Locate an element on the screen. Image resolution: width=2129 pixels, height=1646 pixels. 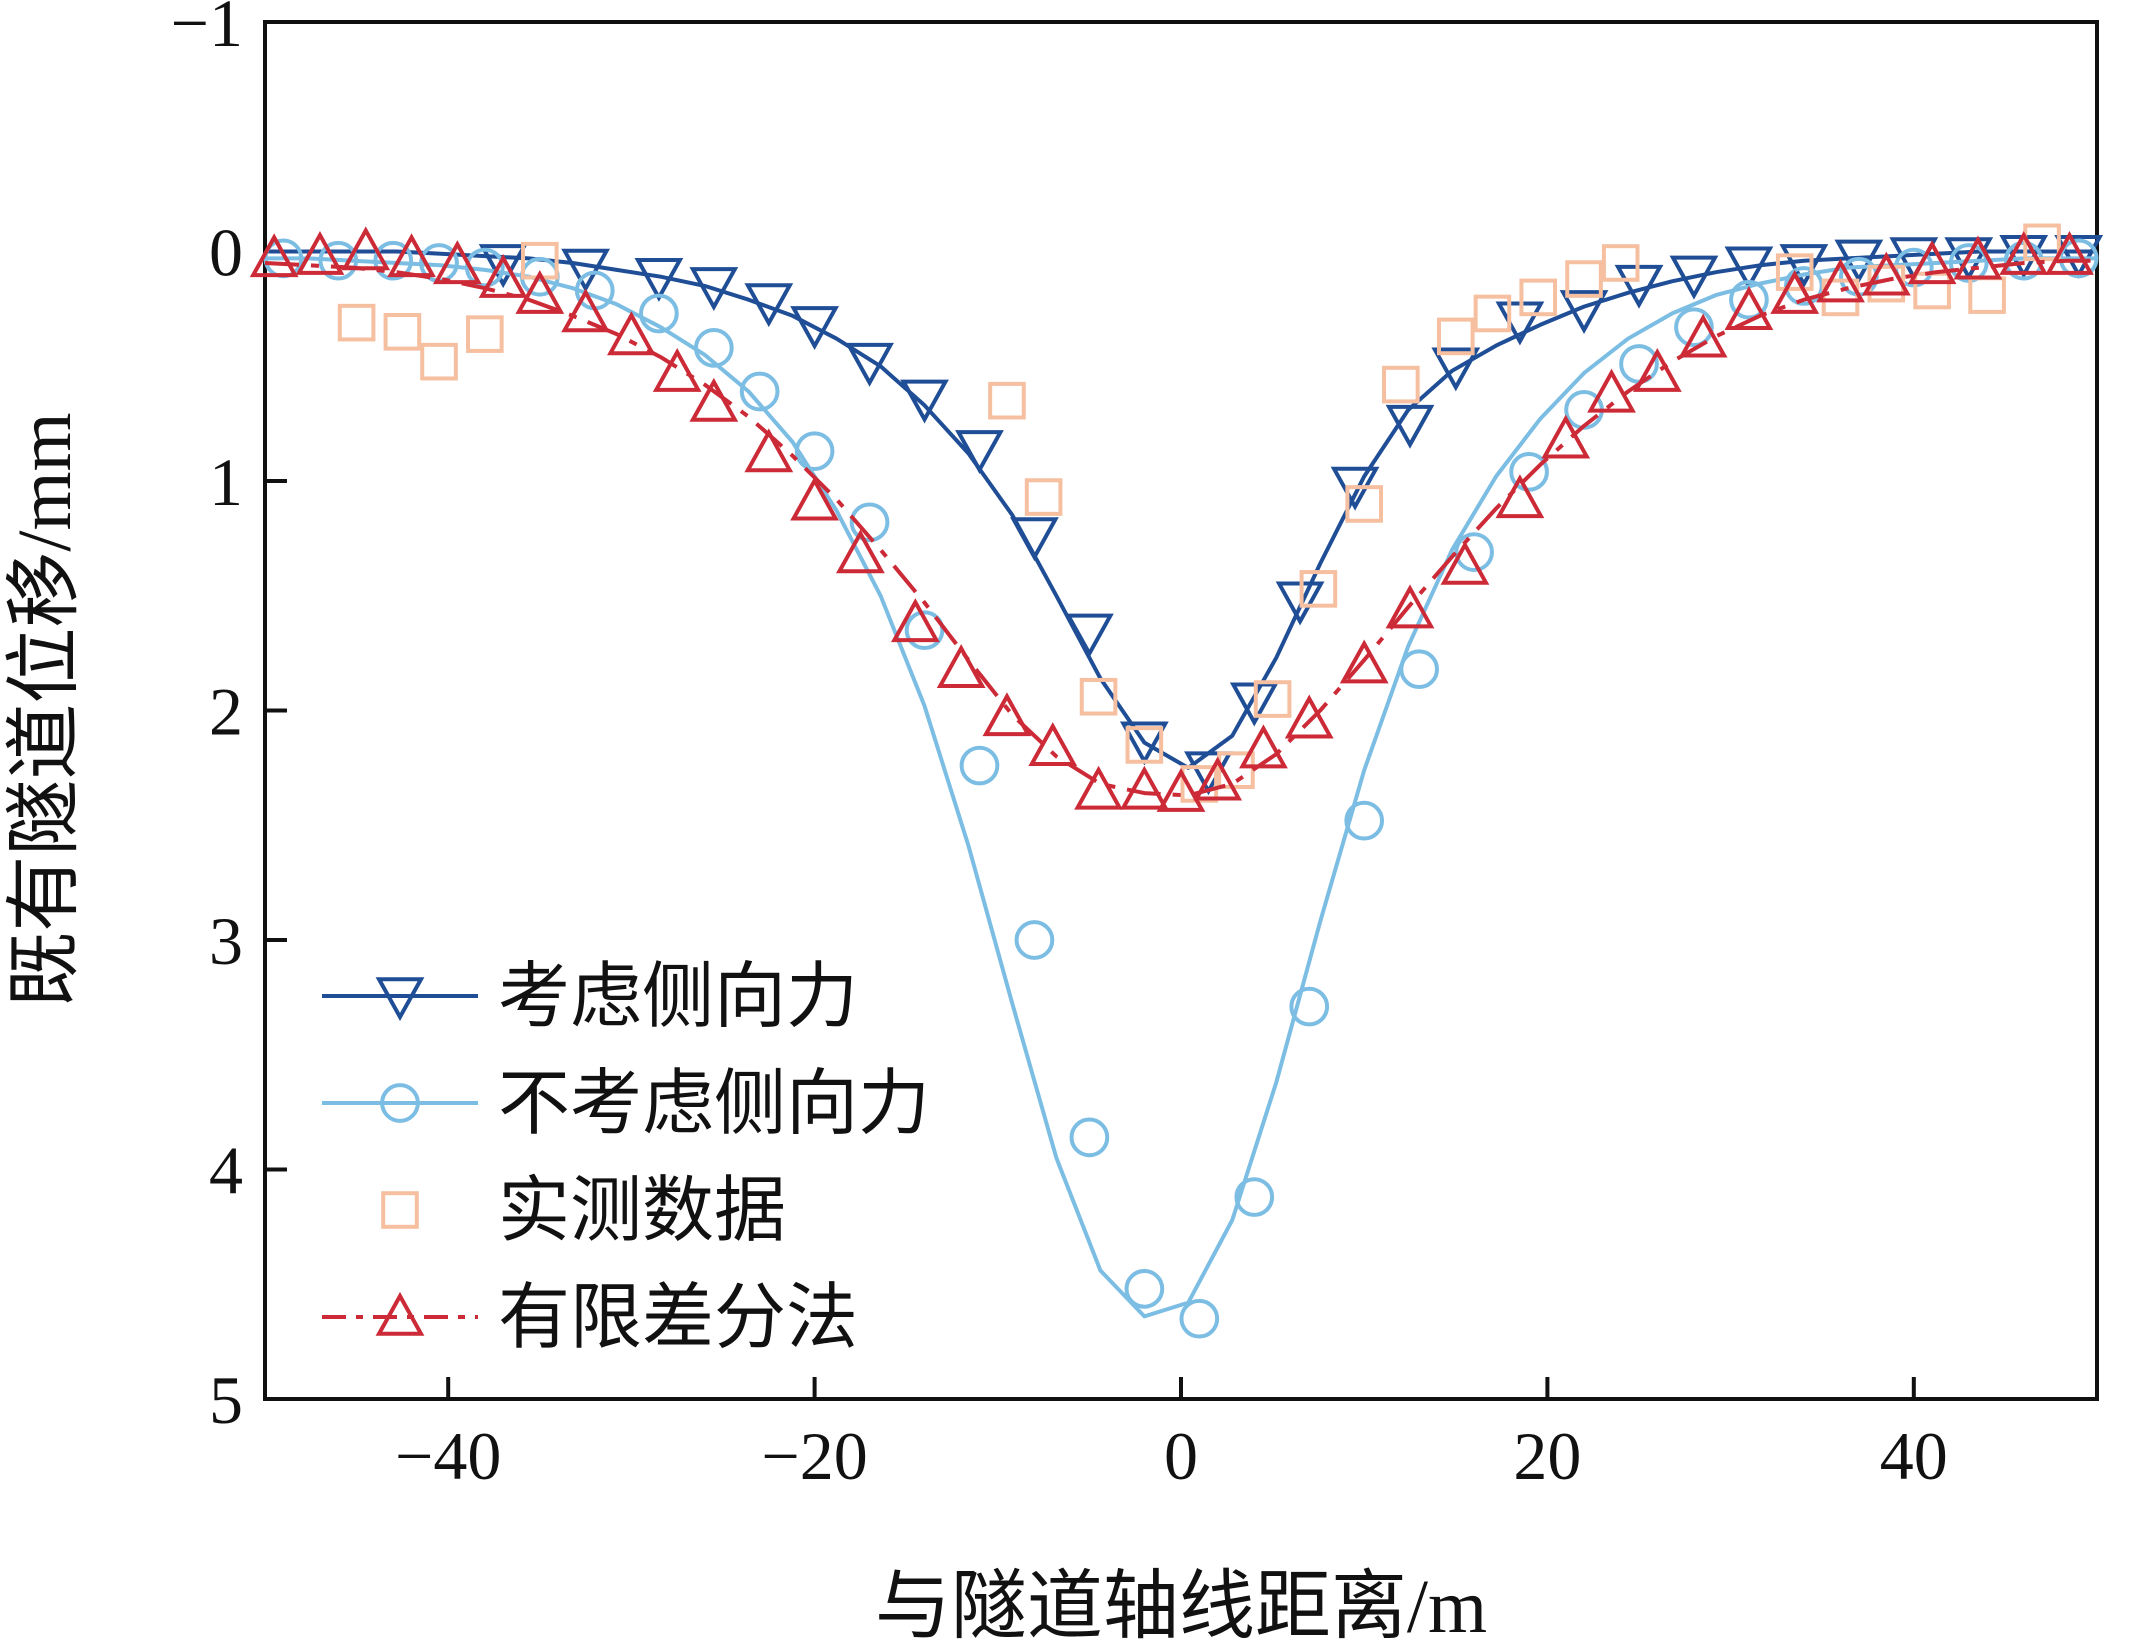
legend-label: 有限差分法 is located at coordinates (678, 1318).